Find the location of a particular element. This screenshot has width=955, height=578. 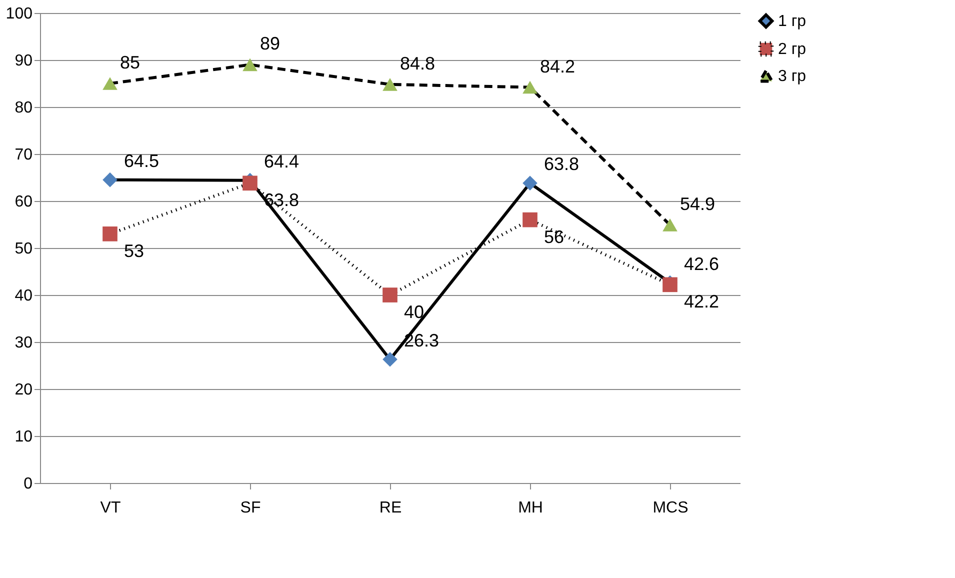

data-label: 85 is located at coordinates (130, 62).